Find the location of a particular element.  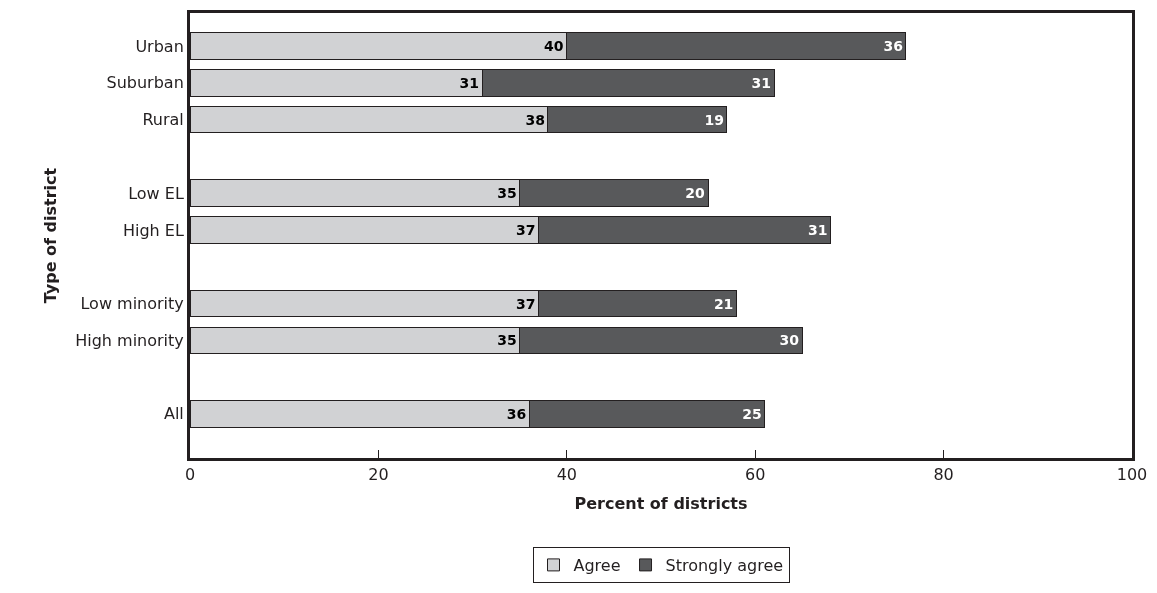

x-axis-title: Percent of districts is located at coordinates (661, 503).